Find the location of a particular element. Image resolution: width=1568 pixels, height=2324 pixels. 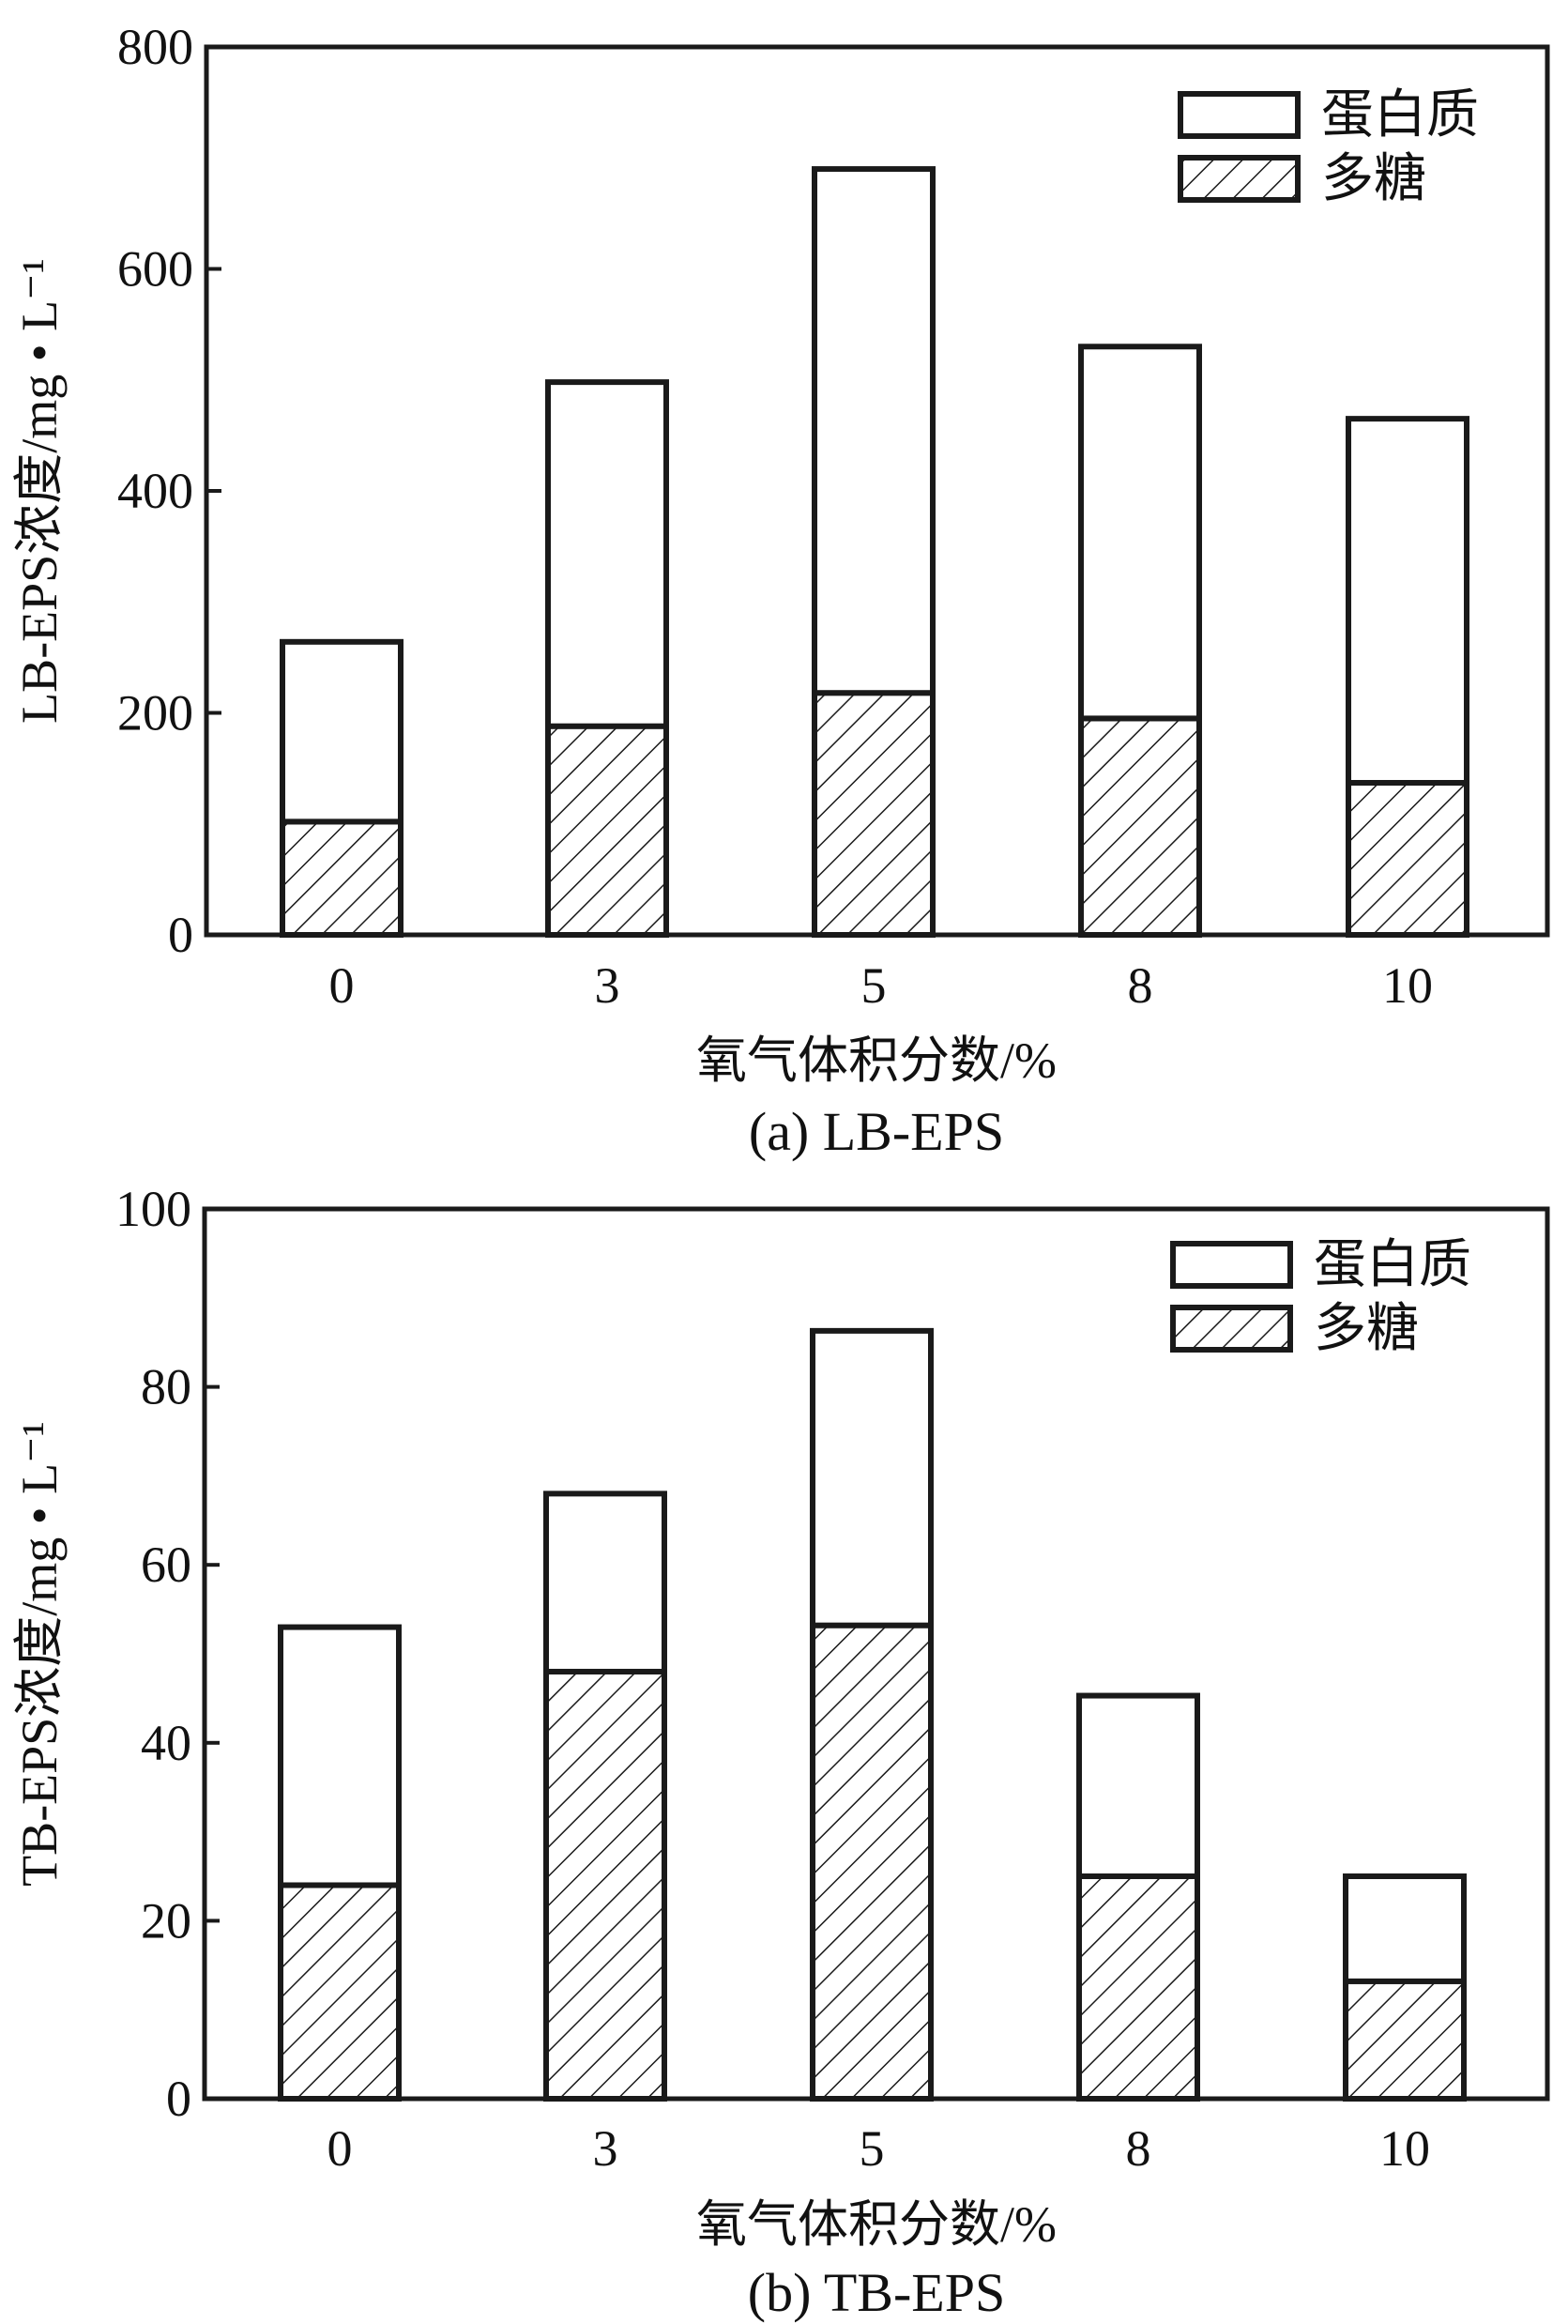

y-tick-label: 400 is located at coordinates (155, 491).